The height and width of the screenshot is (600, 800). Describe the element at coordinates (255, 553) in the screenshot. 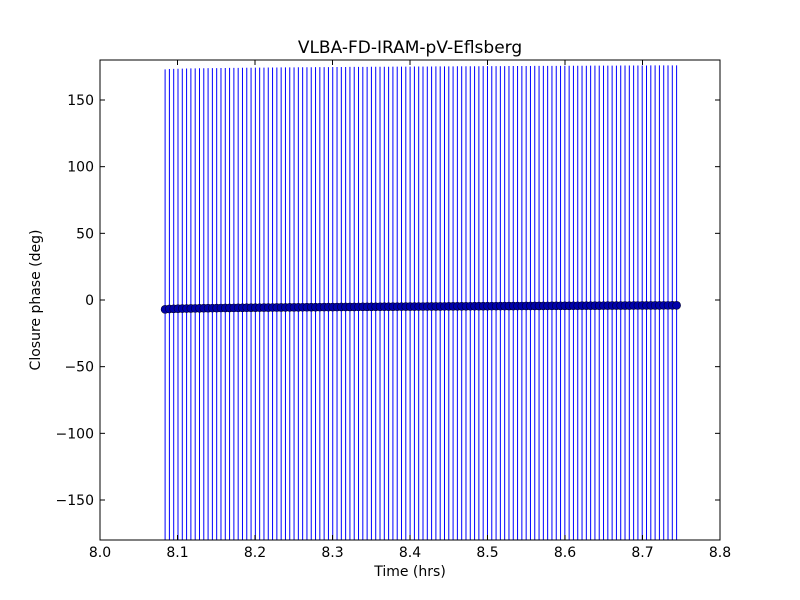

I see `x-tick-label: 8.2` at that location.